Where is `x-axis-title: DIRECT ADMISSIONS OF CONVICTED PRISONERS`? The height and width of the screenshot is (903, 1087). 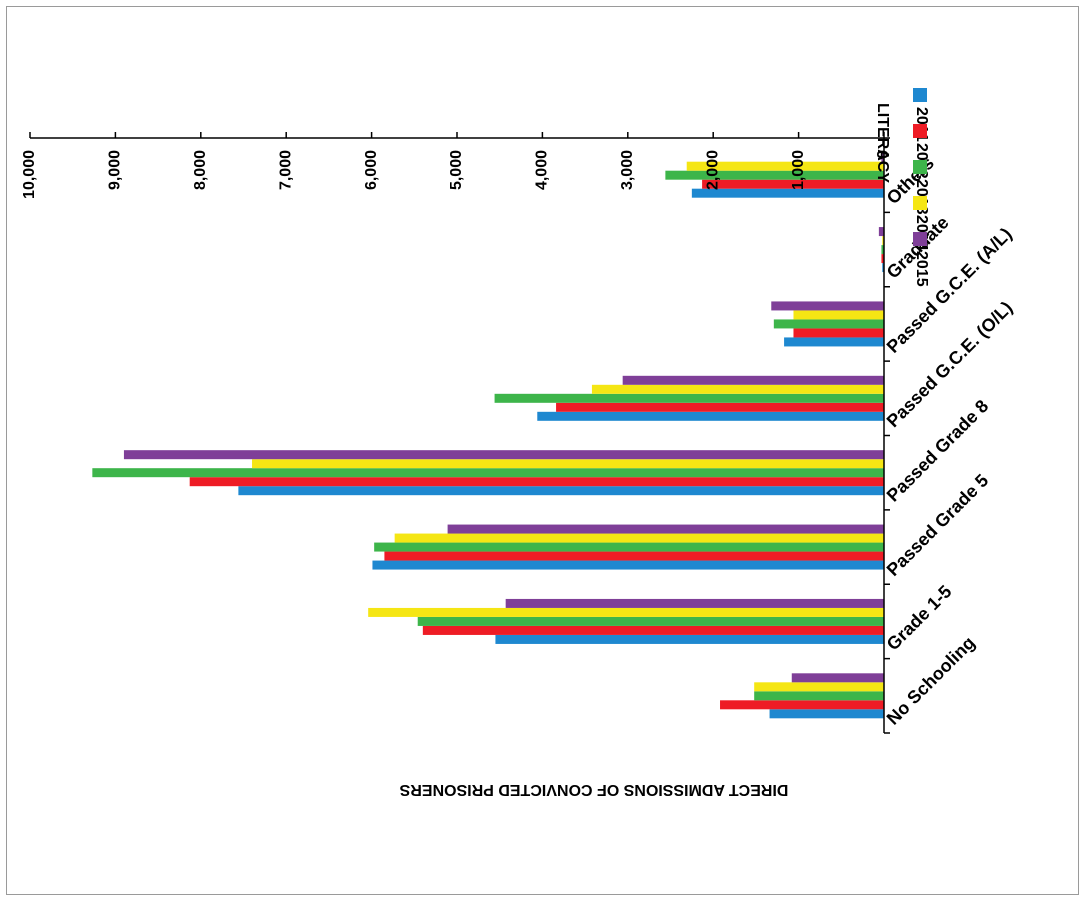
x-axis-title: DIRECT ADMISSIONS OF CONVICTED PRISONERS is located at coordinates (593, 789).